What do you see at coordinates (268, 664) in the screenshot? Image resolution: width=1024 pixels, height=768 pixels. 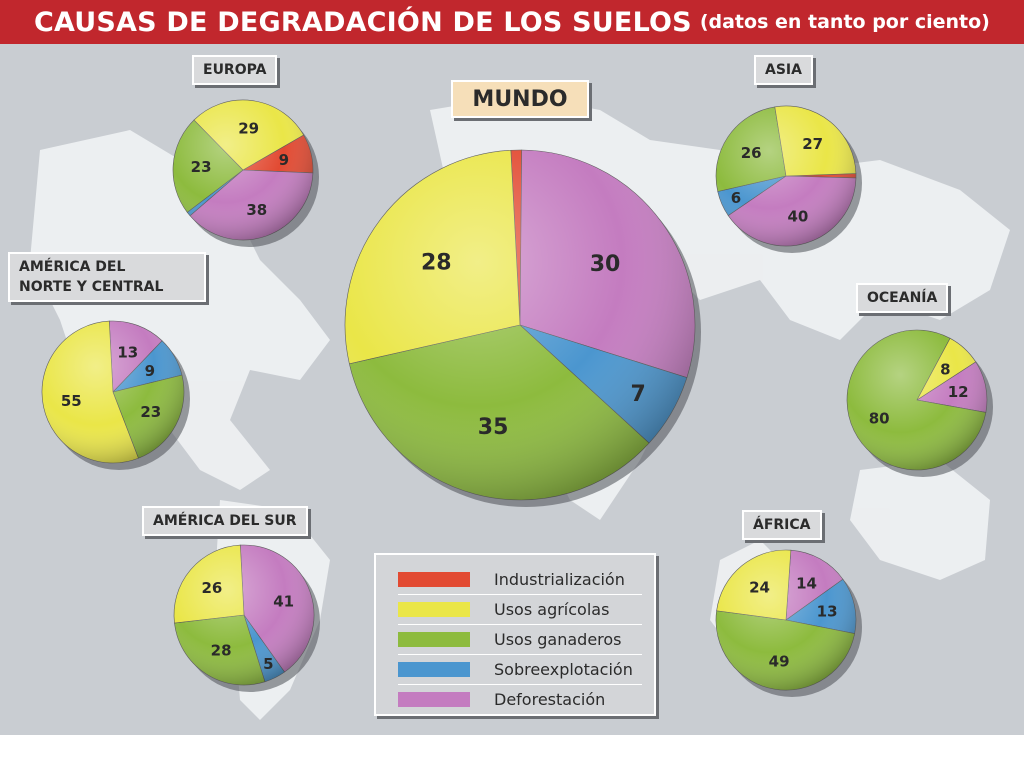 I see `slice-label-sobreexplotacion: 5` at bounding box center [268, 664].